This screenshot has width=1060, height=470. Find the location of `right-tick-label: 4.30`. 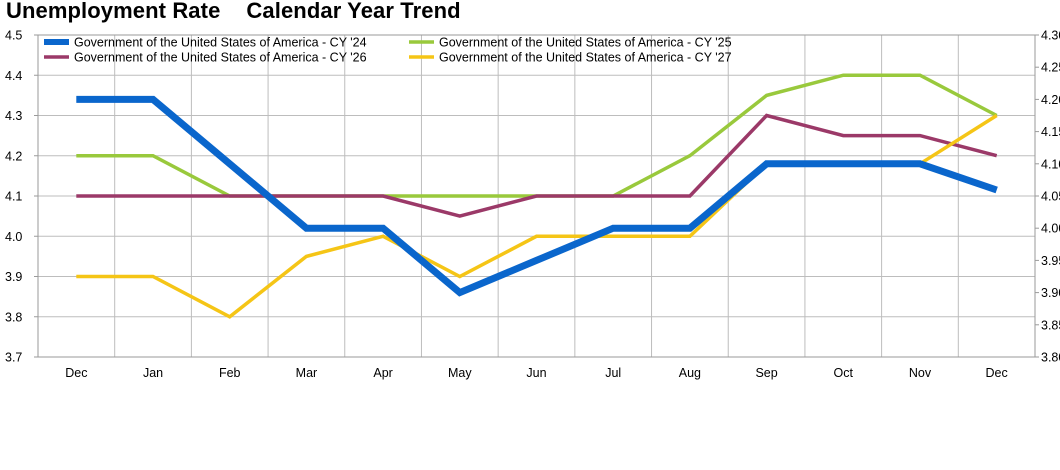

right-tick-label: 4.30 is located at coordinates (1050, 36).